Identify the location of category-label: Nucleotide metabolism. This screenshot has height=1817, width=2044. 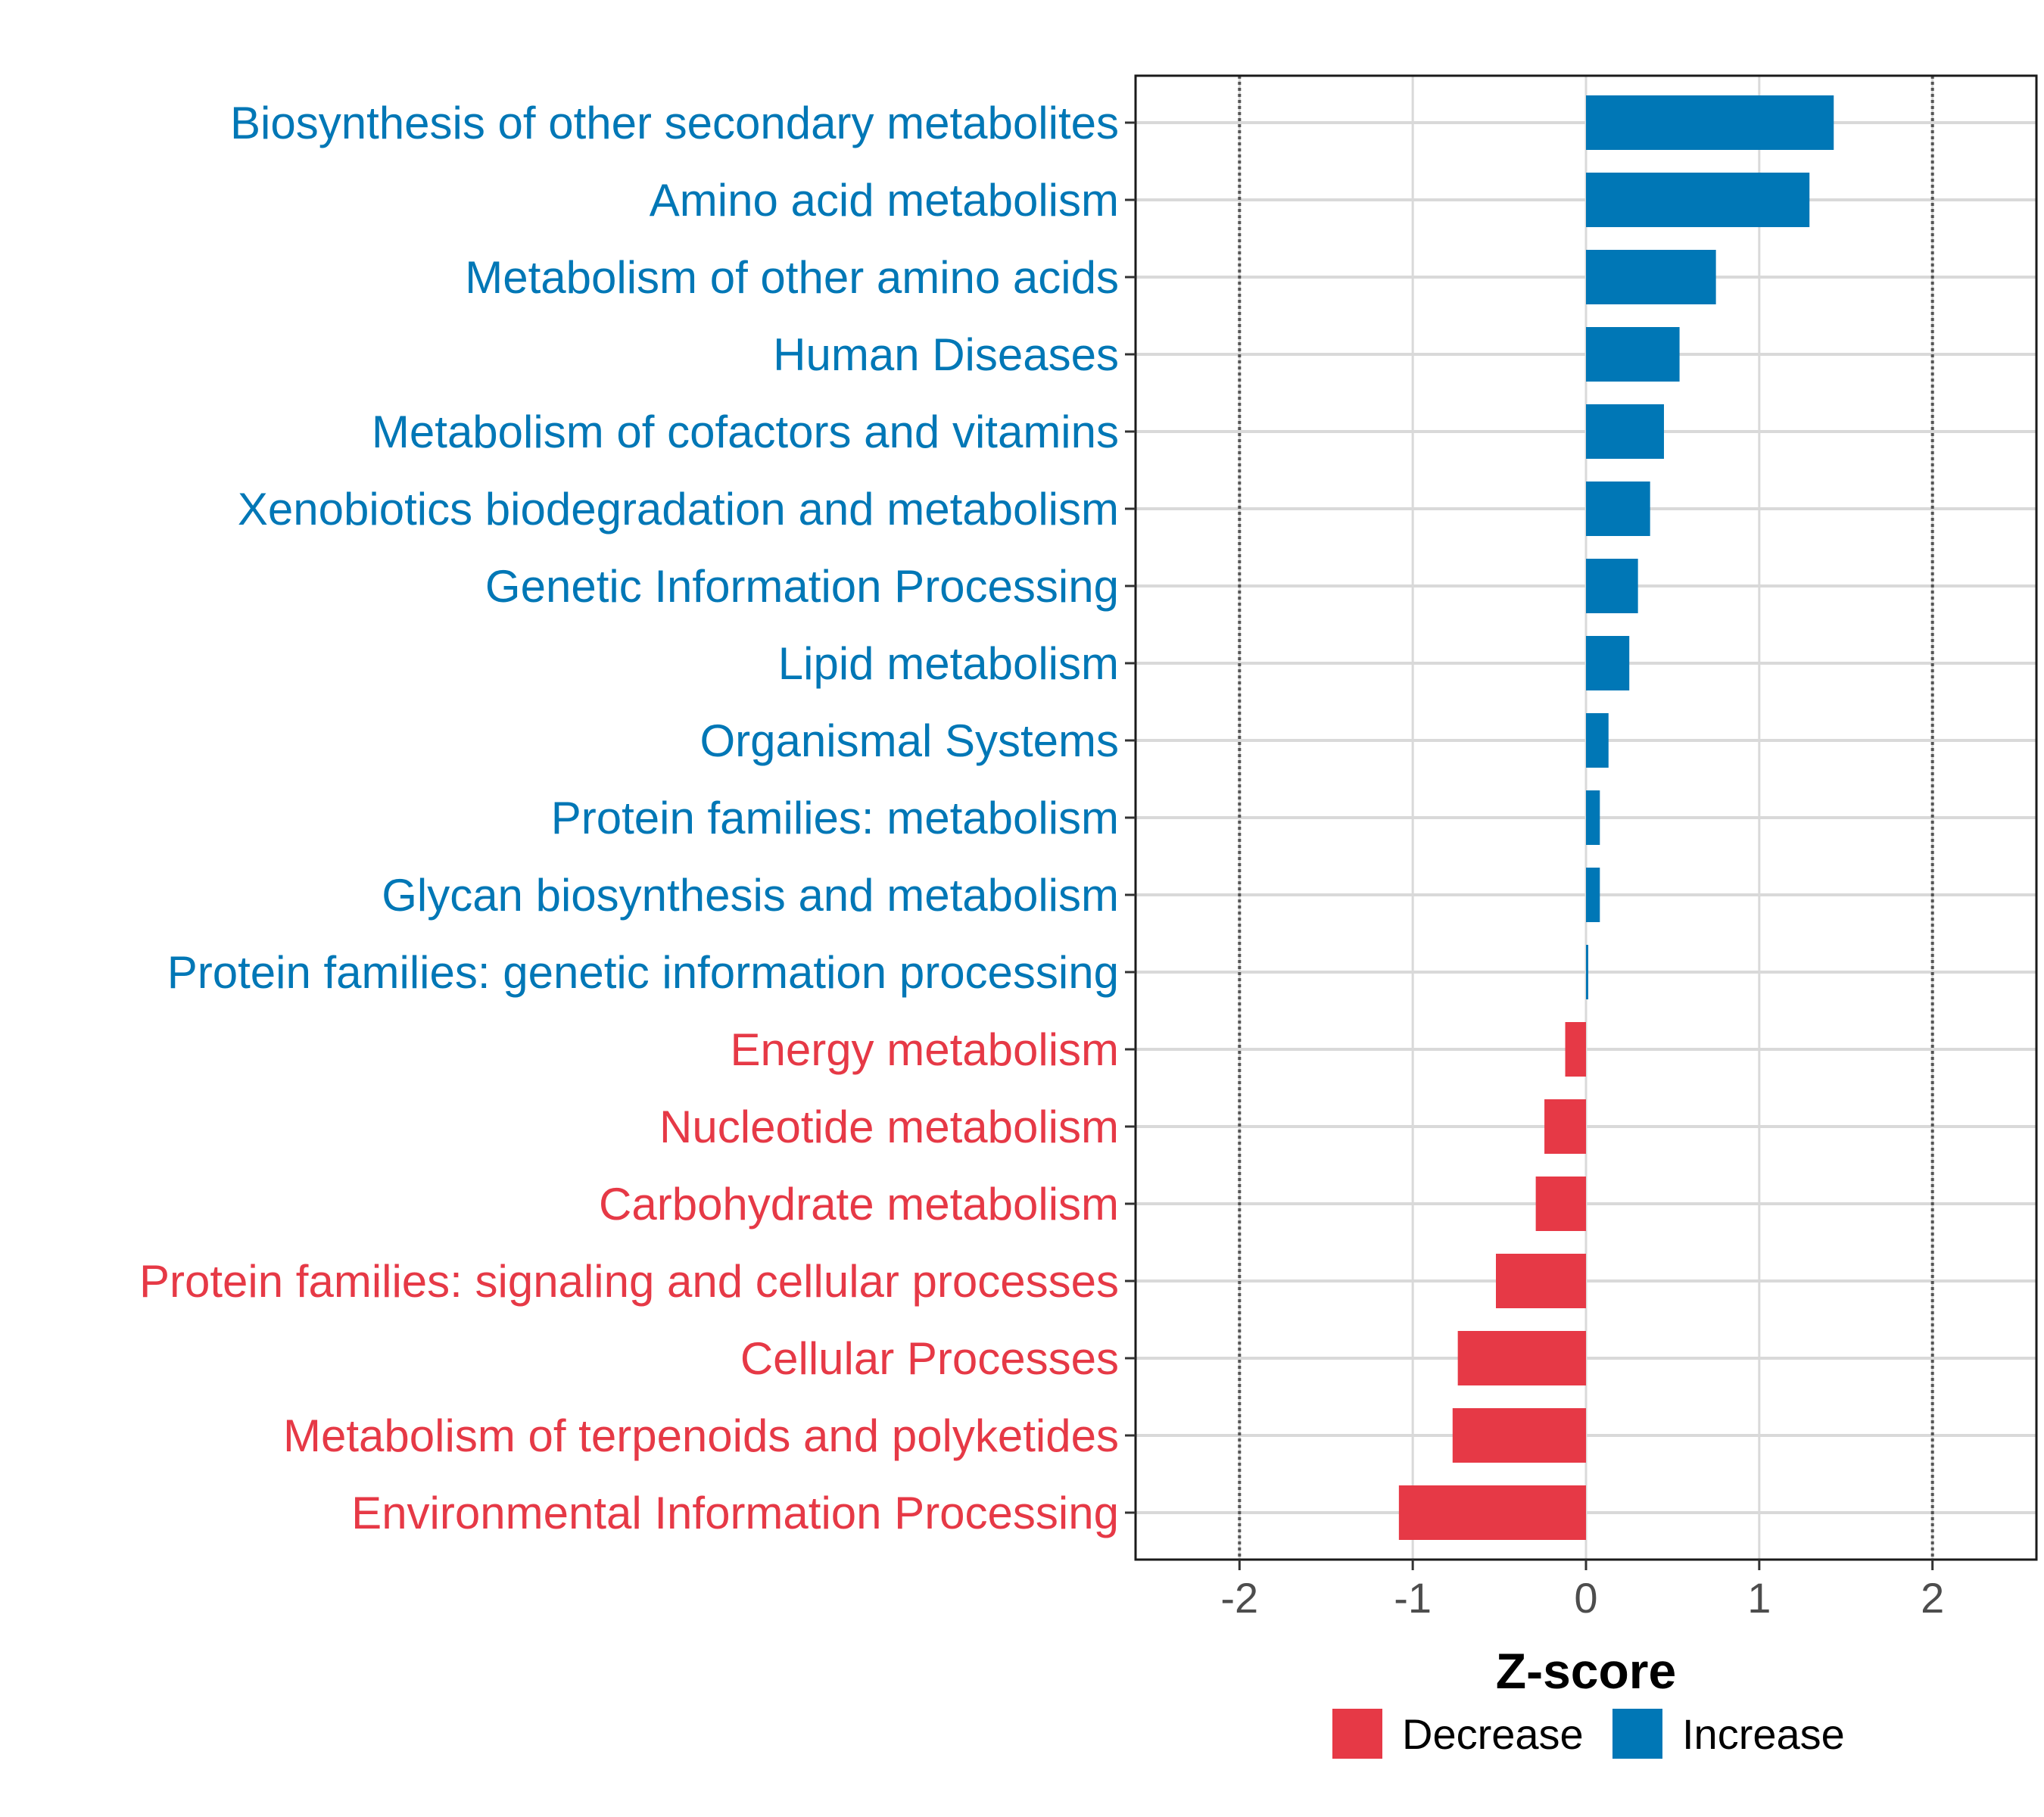
(889, 1127).